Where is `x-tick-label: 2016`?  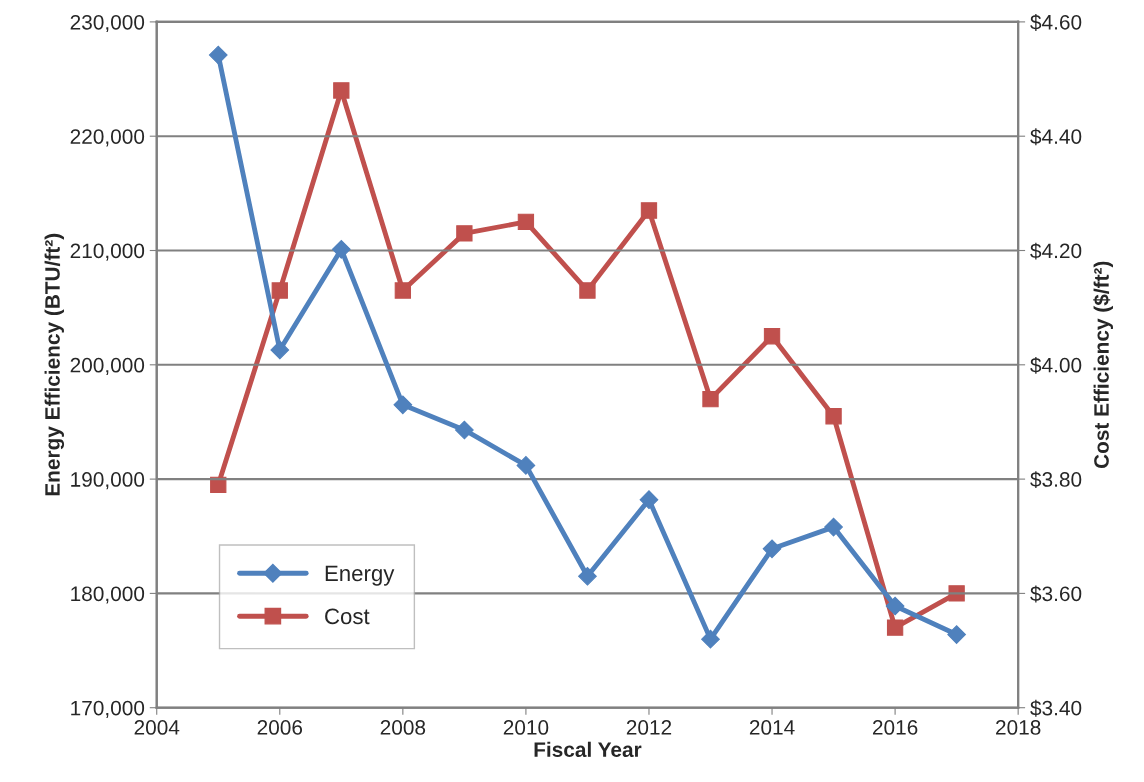
x-tick-label: 2016 is located at coordinates (895, 727).